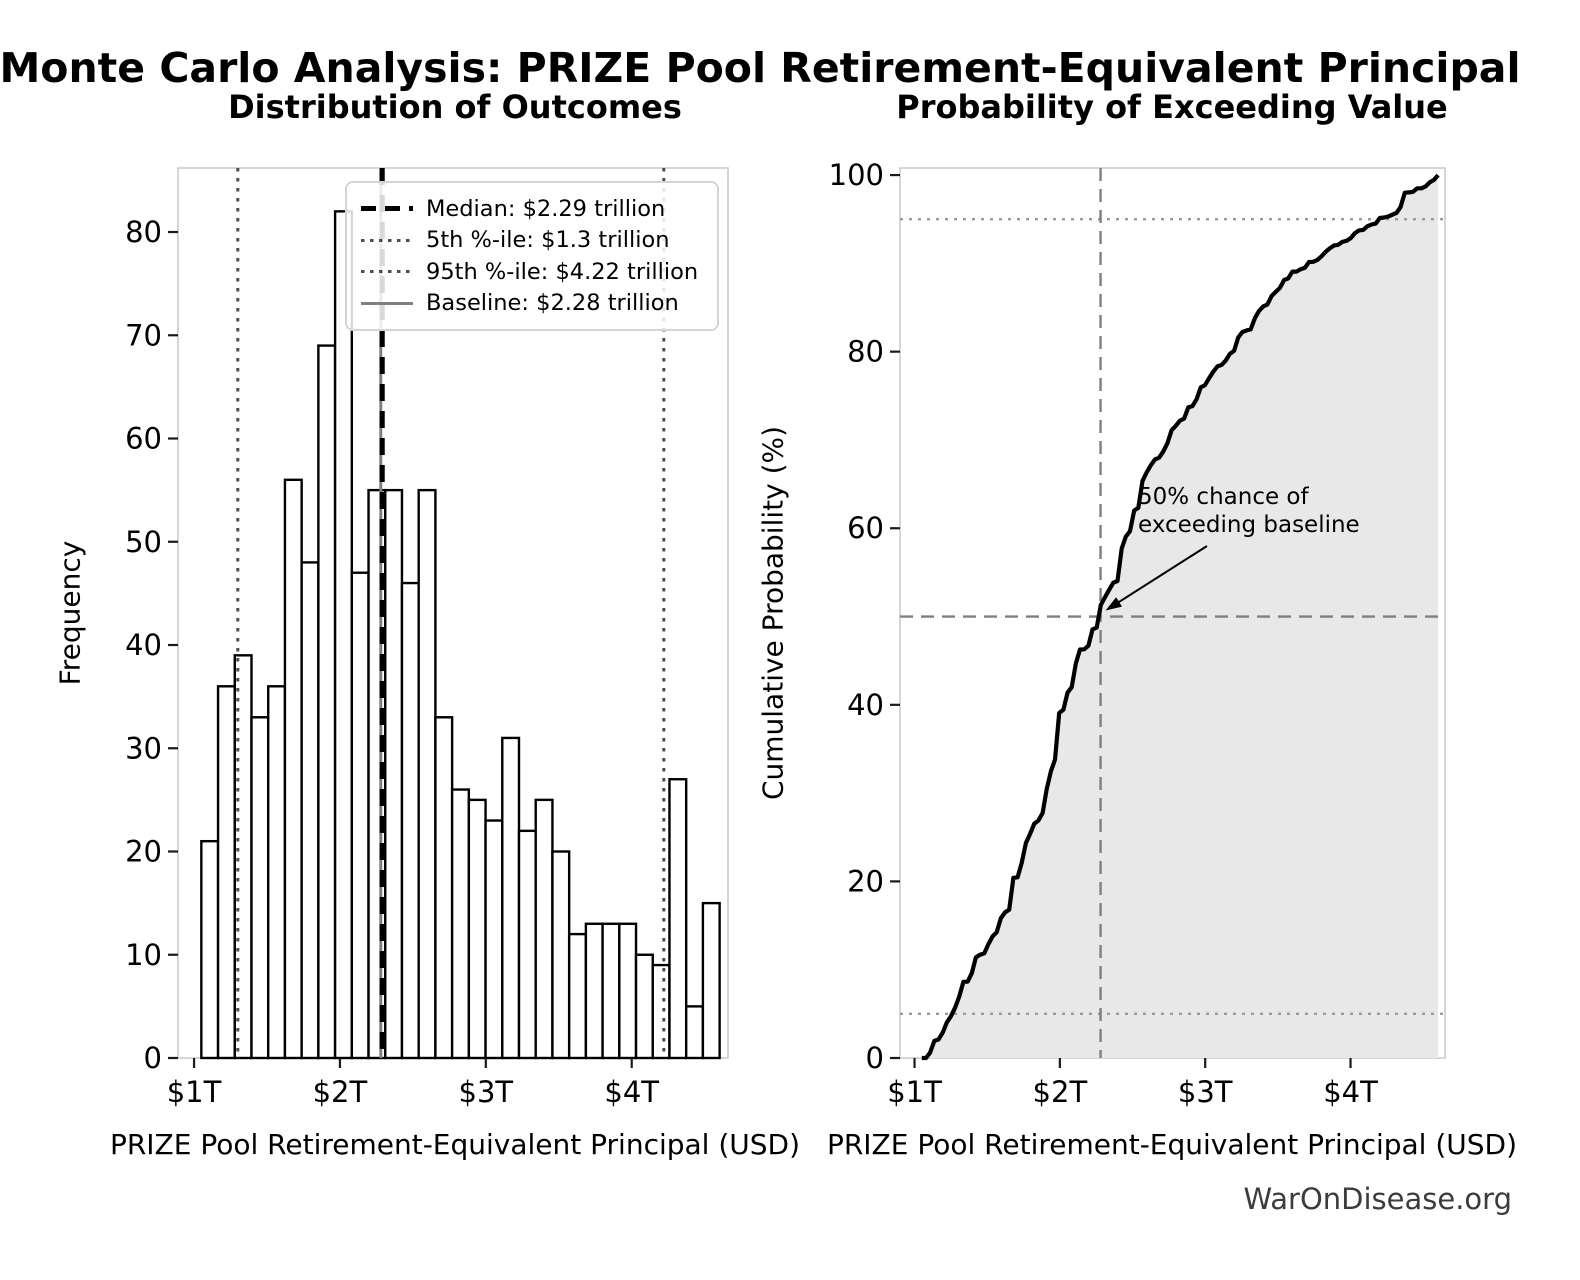 The height and width of the screenshot is (1280, 1580). What do you see at coordinates (546, 208) in the screenshot?
I see `legend-label: Median: $2.29 trillion` at bounding box center [546, 208].